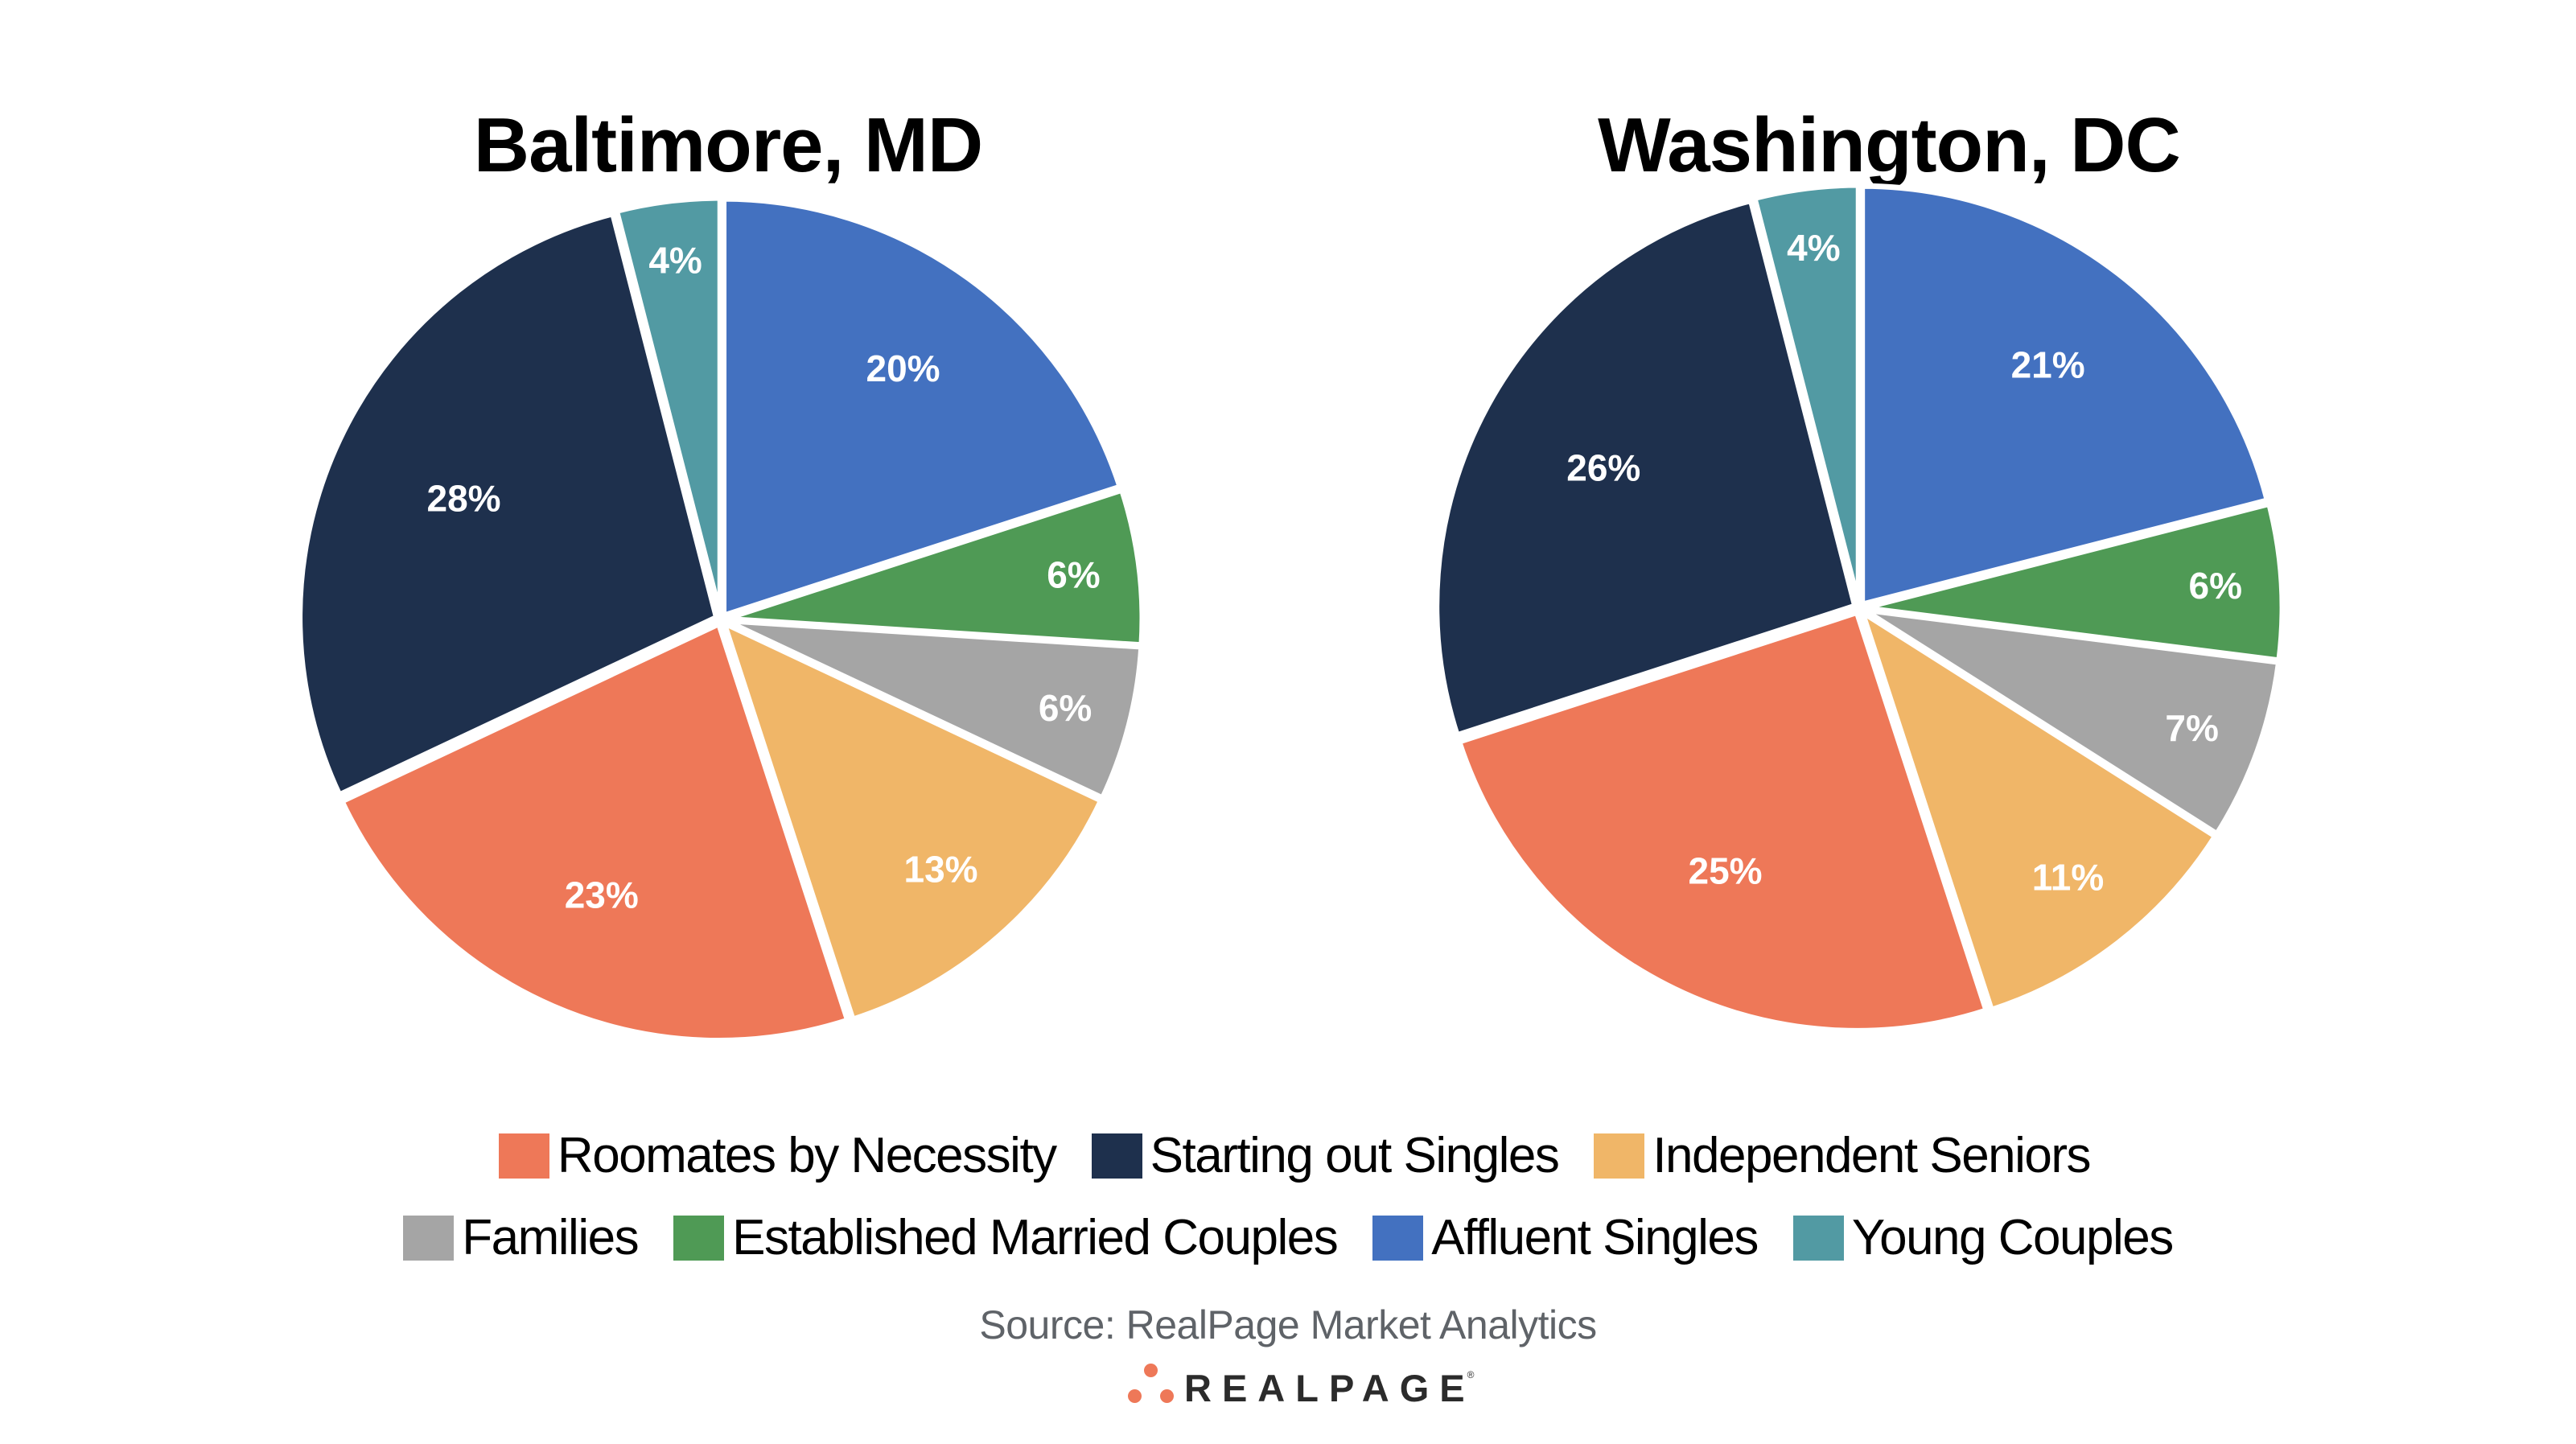 Image resolution: width=2576 pixels, height=1444 pixels. What do you see at coordinates (1288, 1324) in the screenshot?
I see `source-note: Source: RealPage Market Analytics` at bounding box center [1288, 1324].